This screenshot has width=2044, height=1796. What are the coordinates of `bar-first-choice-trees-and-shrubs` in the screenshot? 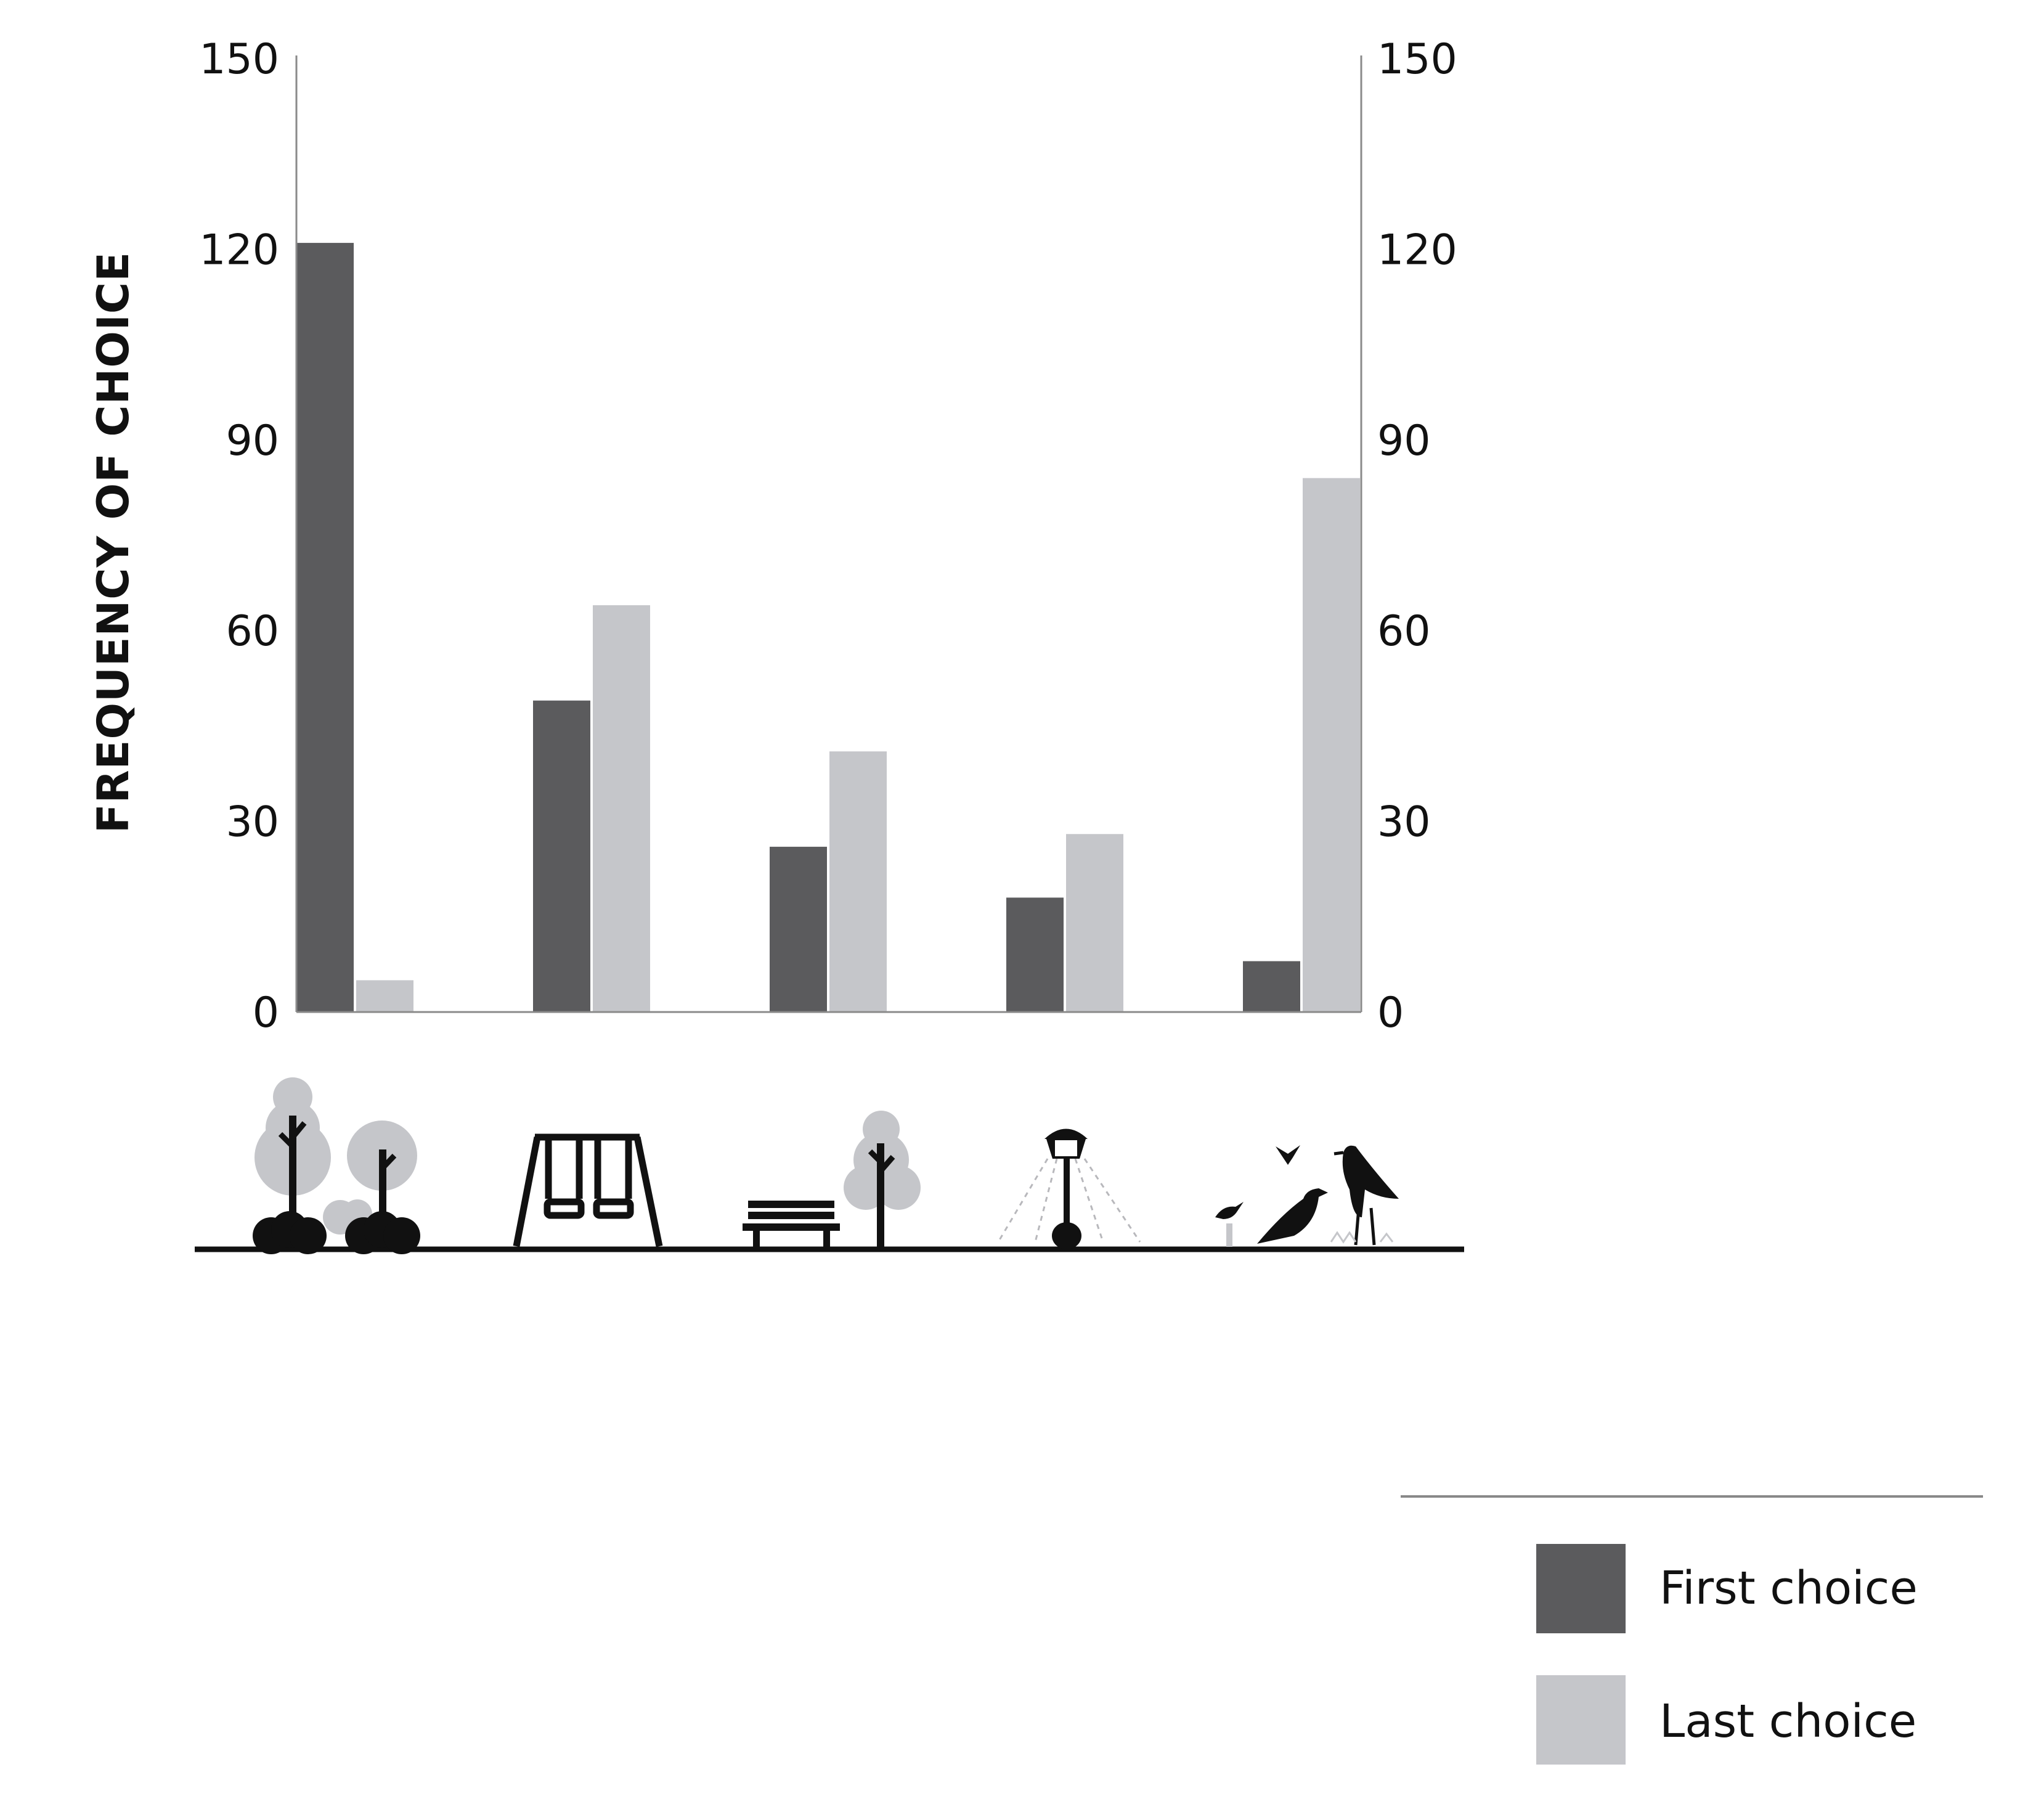 It's located at (325, 628).